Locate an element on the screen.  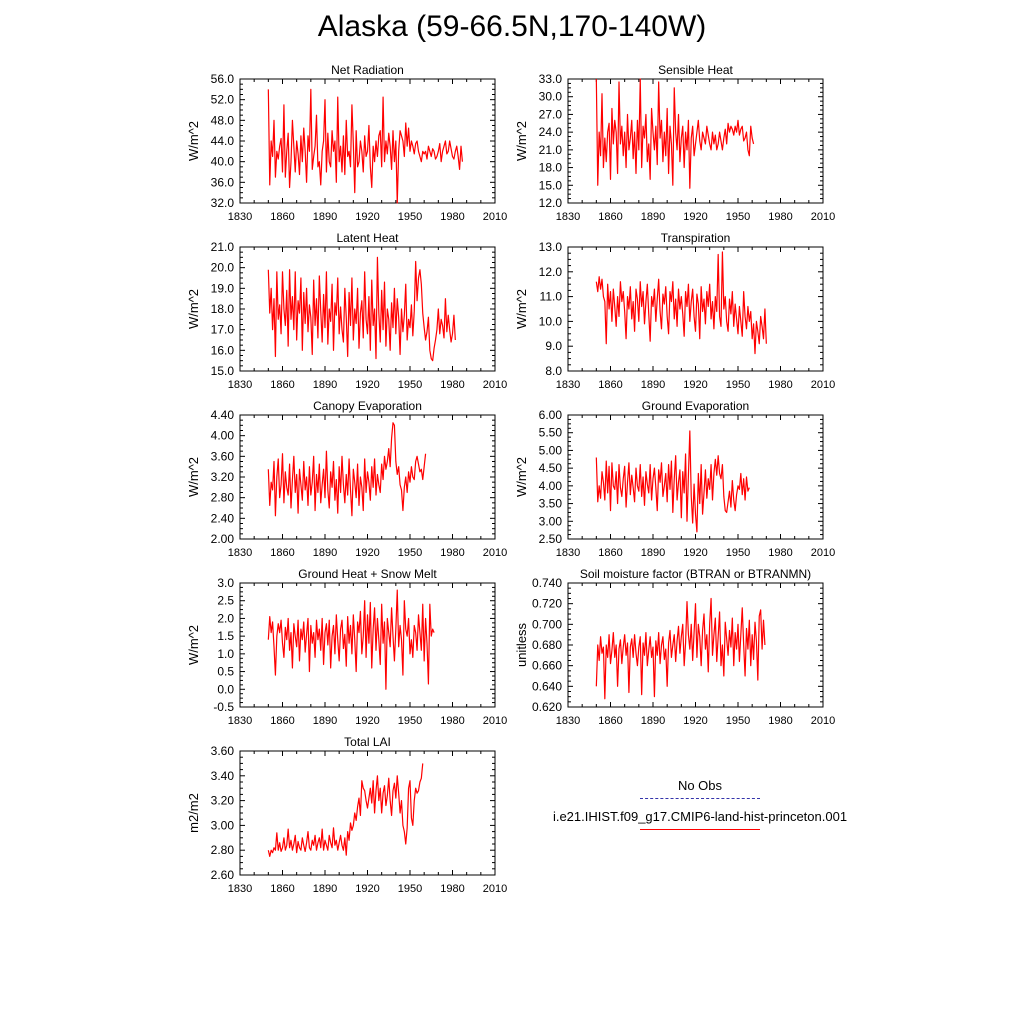
y-tick-label: 0.700 is located at coordinates (547, 624).